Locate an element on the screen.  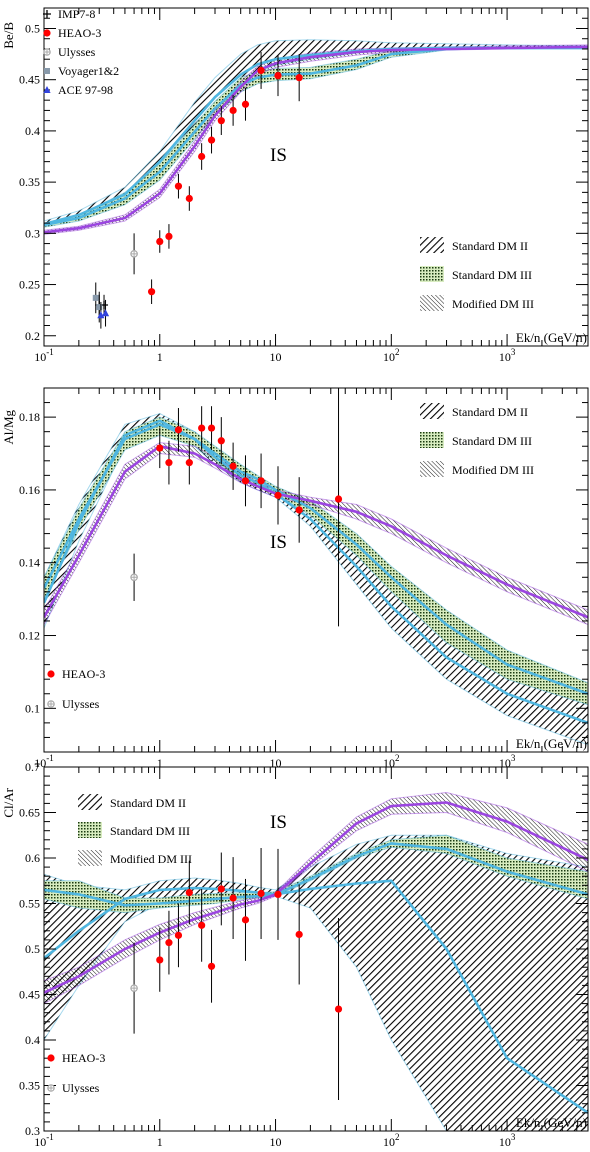
y-tick-label: 0.35 is located at coordinates (29, 182).